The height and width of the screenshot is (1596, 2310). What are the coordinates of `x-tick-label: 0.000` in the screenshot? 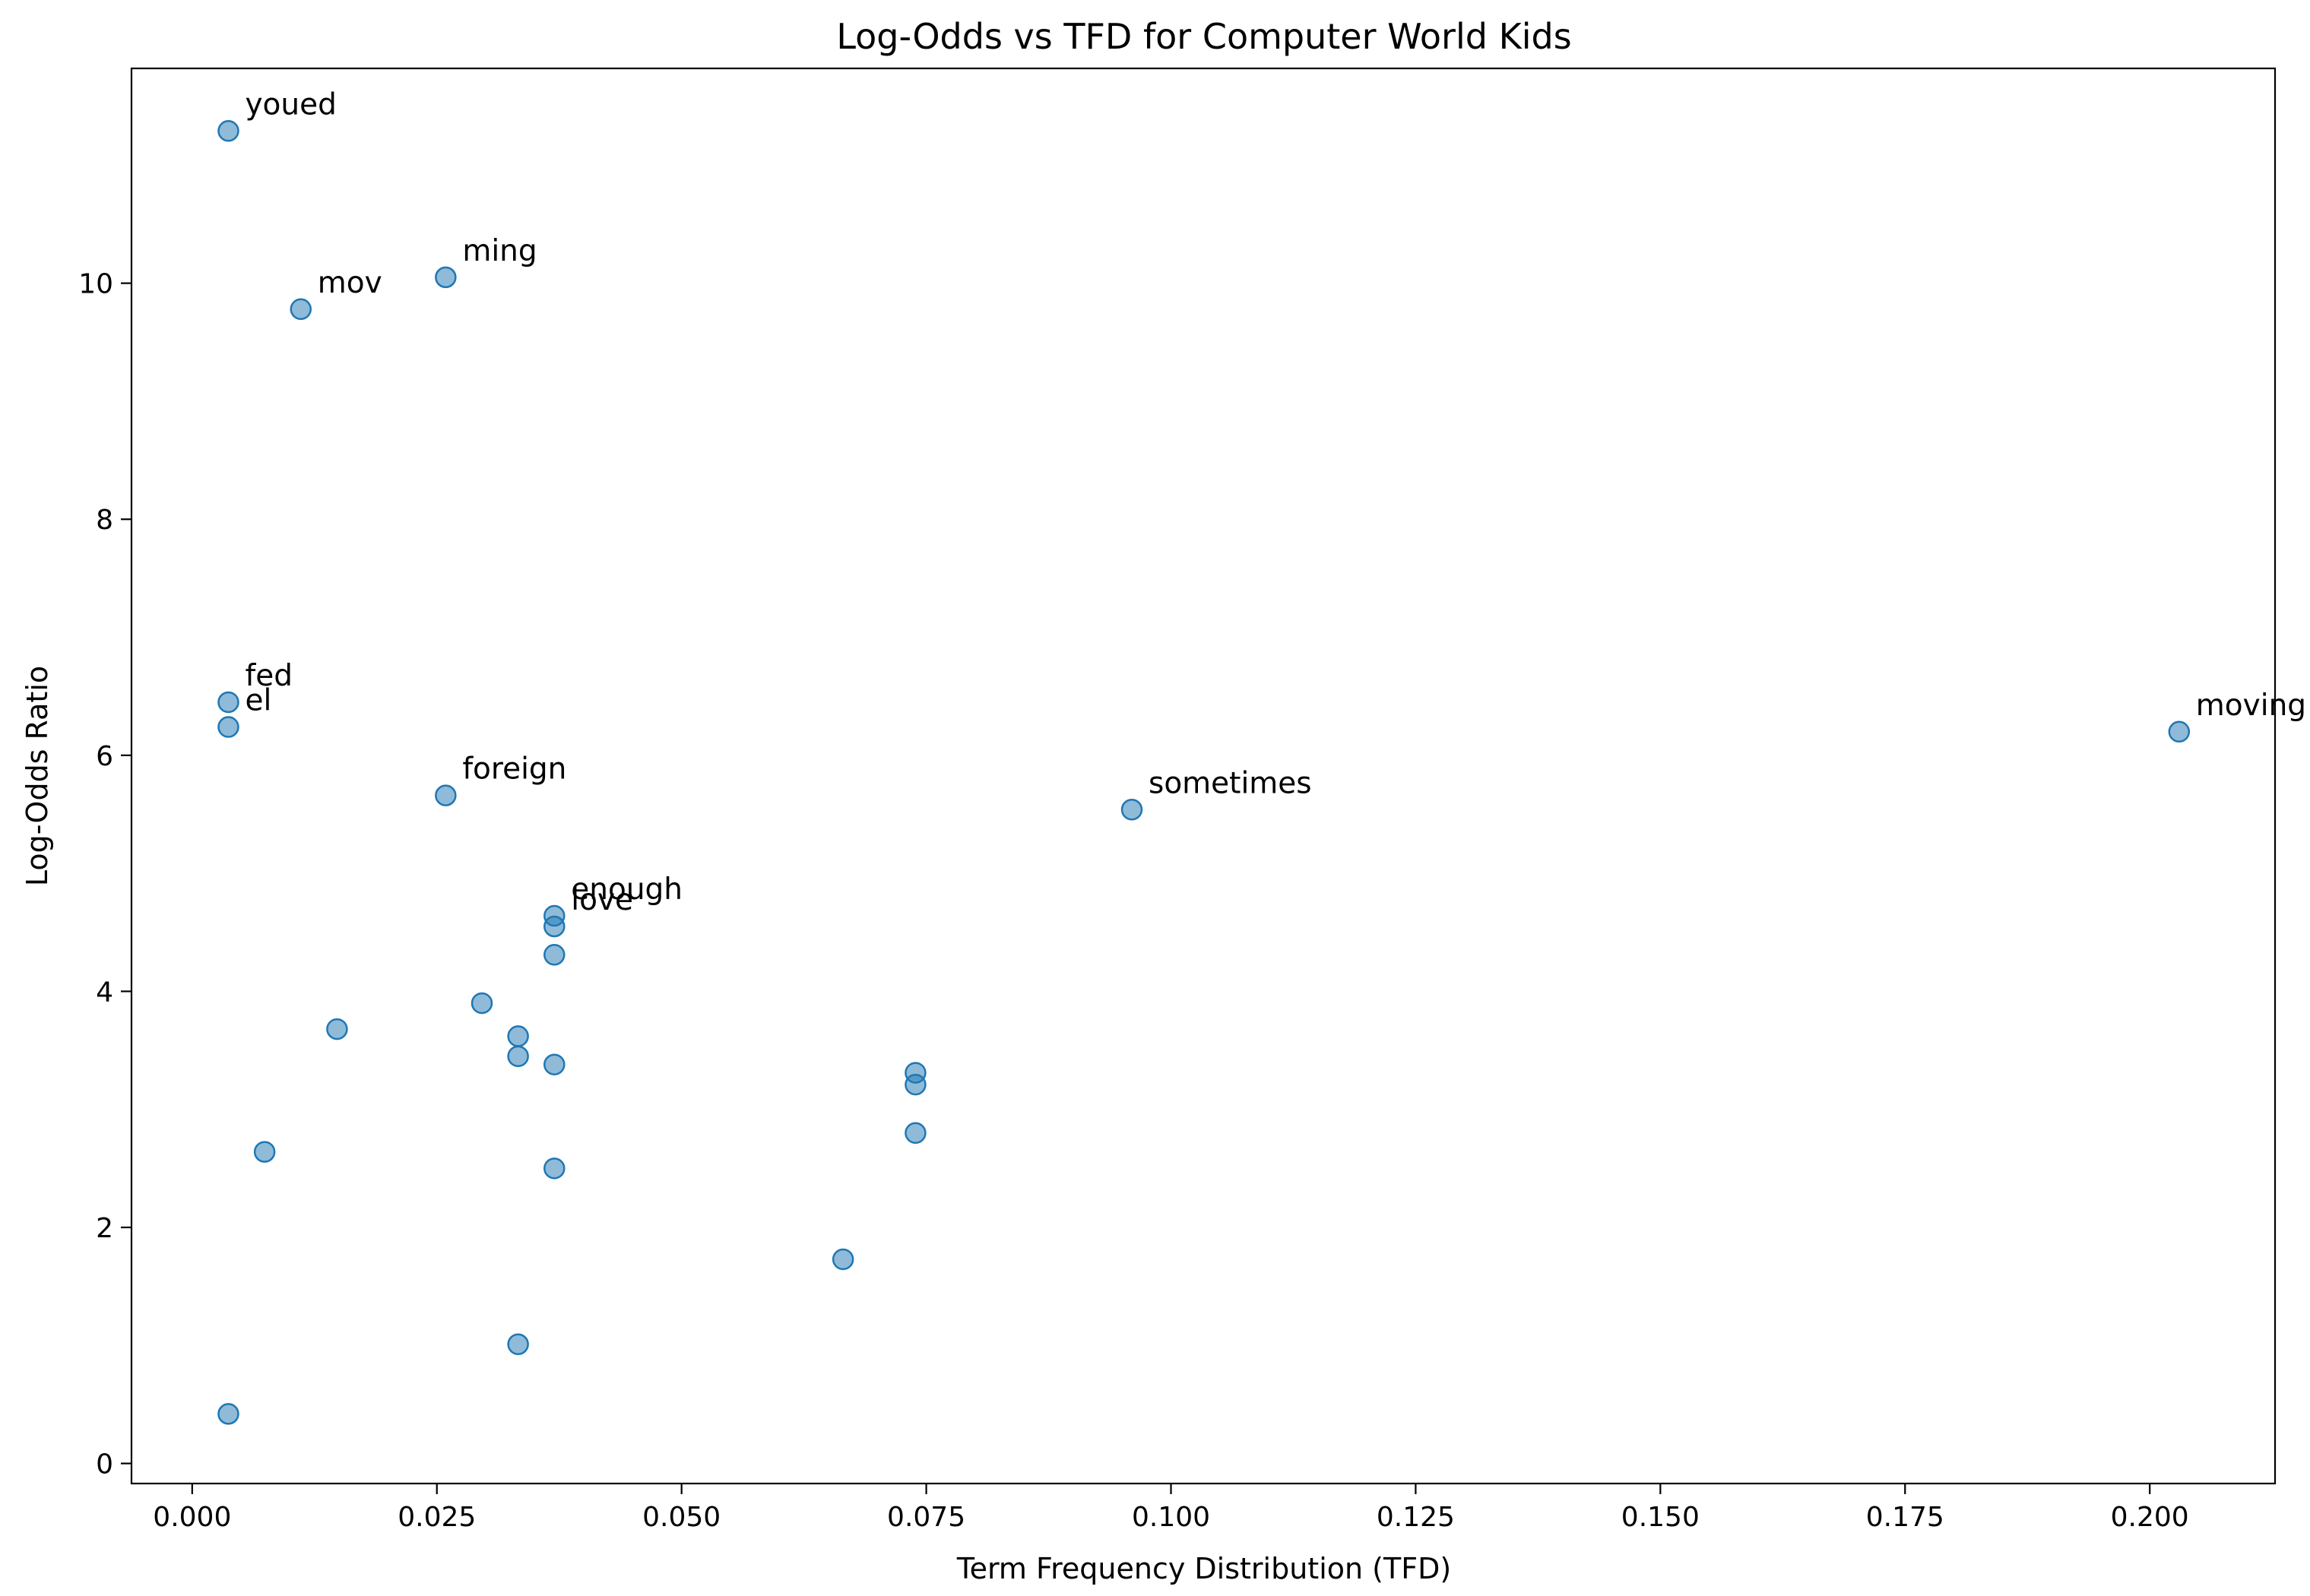 It's located at (192, 1517).